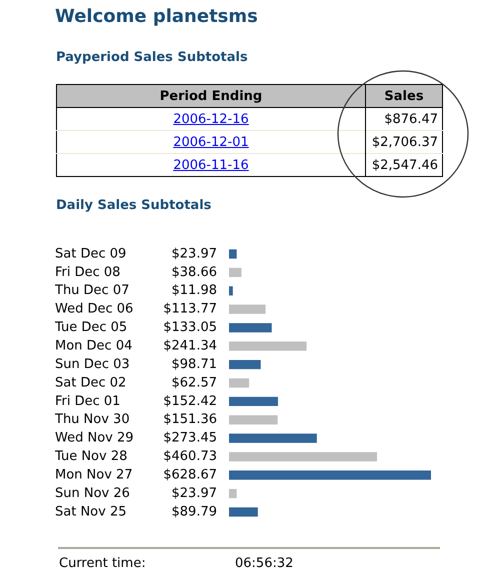 The image size is (488, 581). What do you see at coordinates (91, 328) in the screenshot?
I see `y-tick-label: Tue Dec 05` at bounding box center [91, 328].